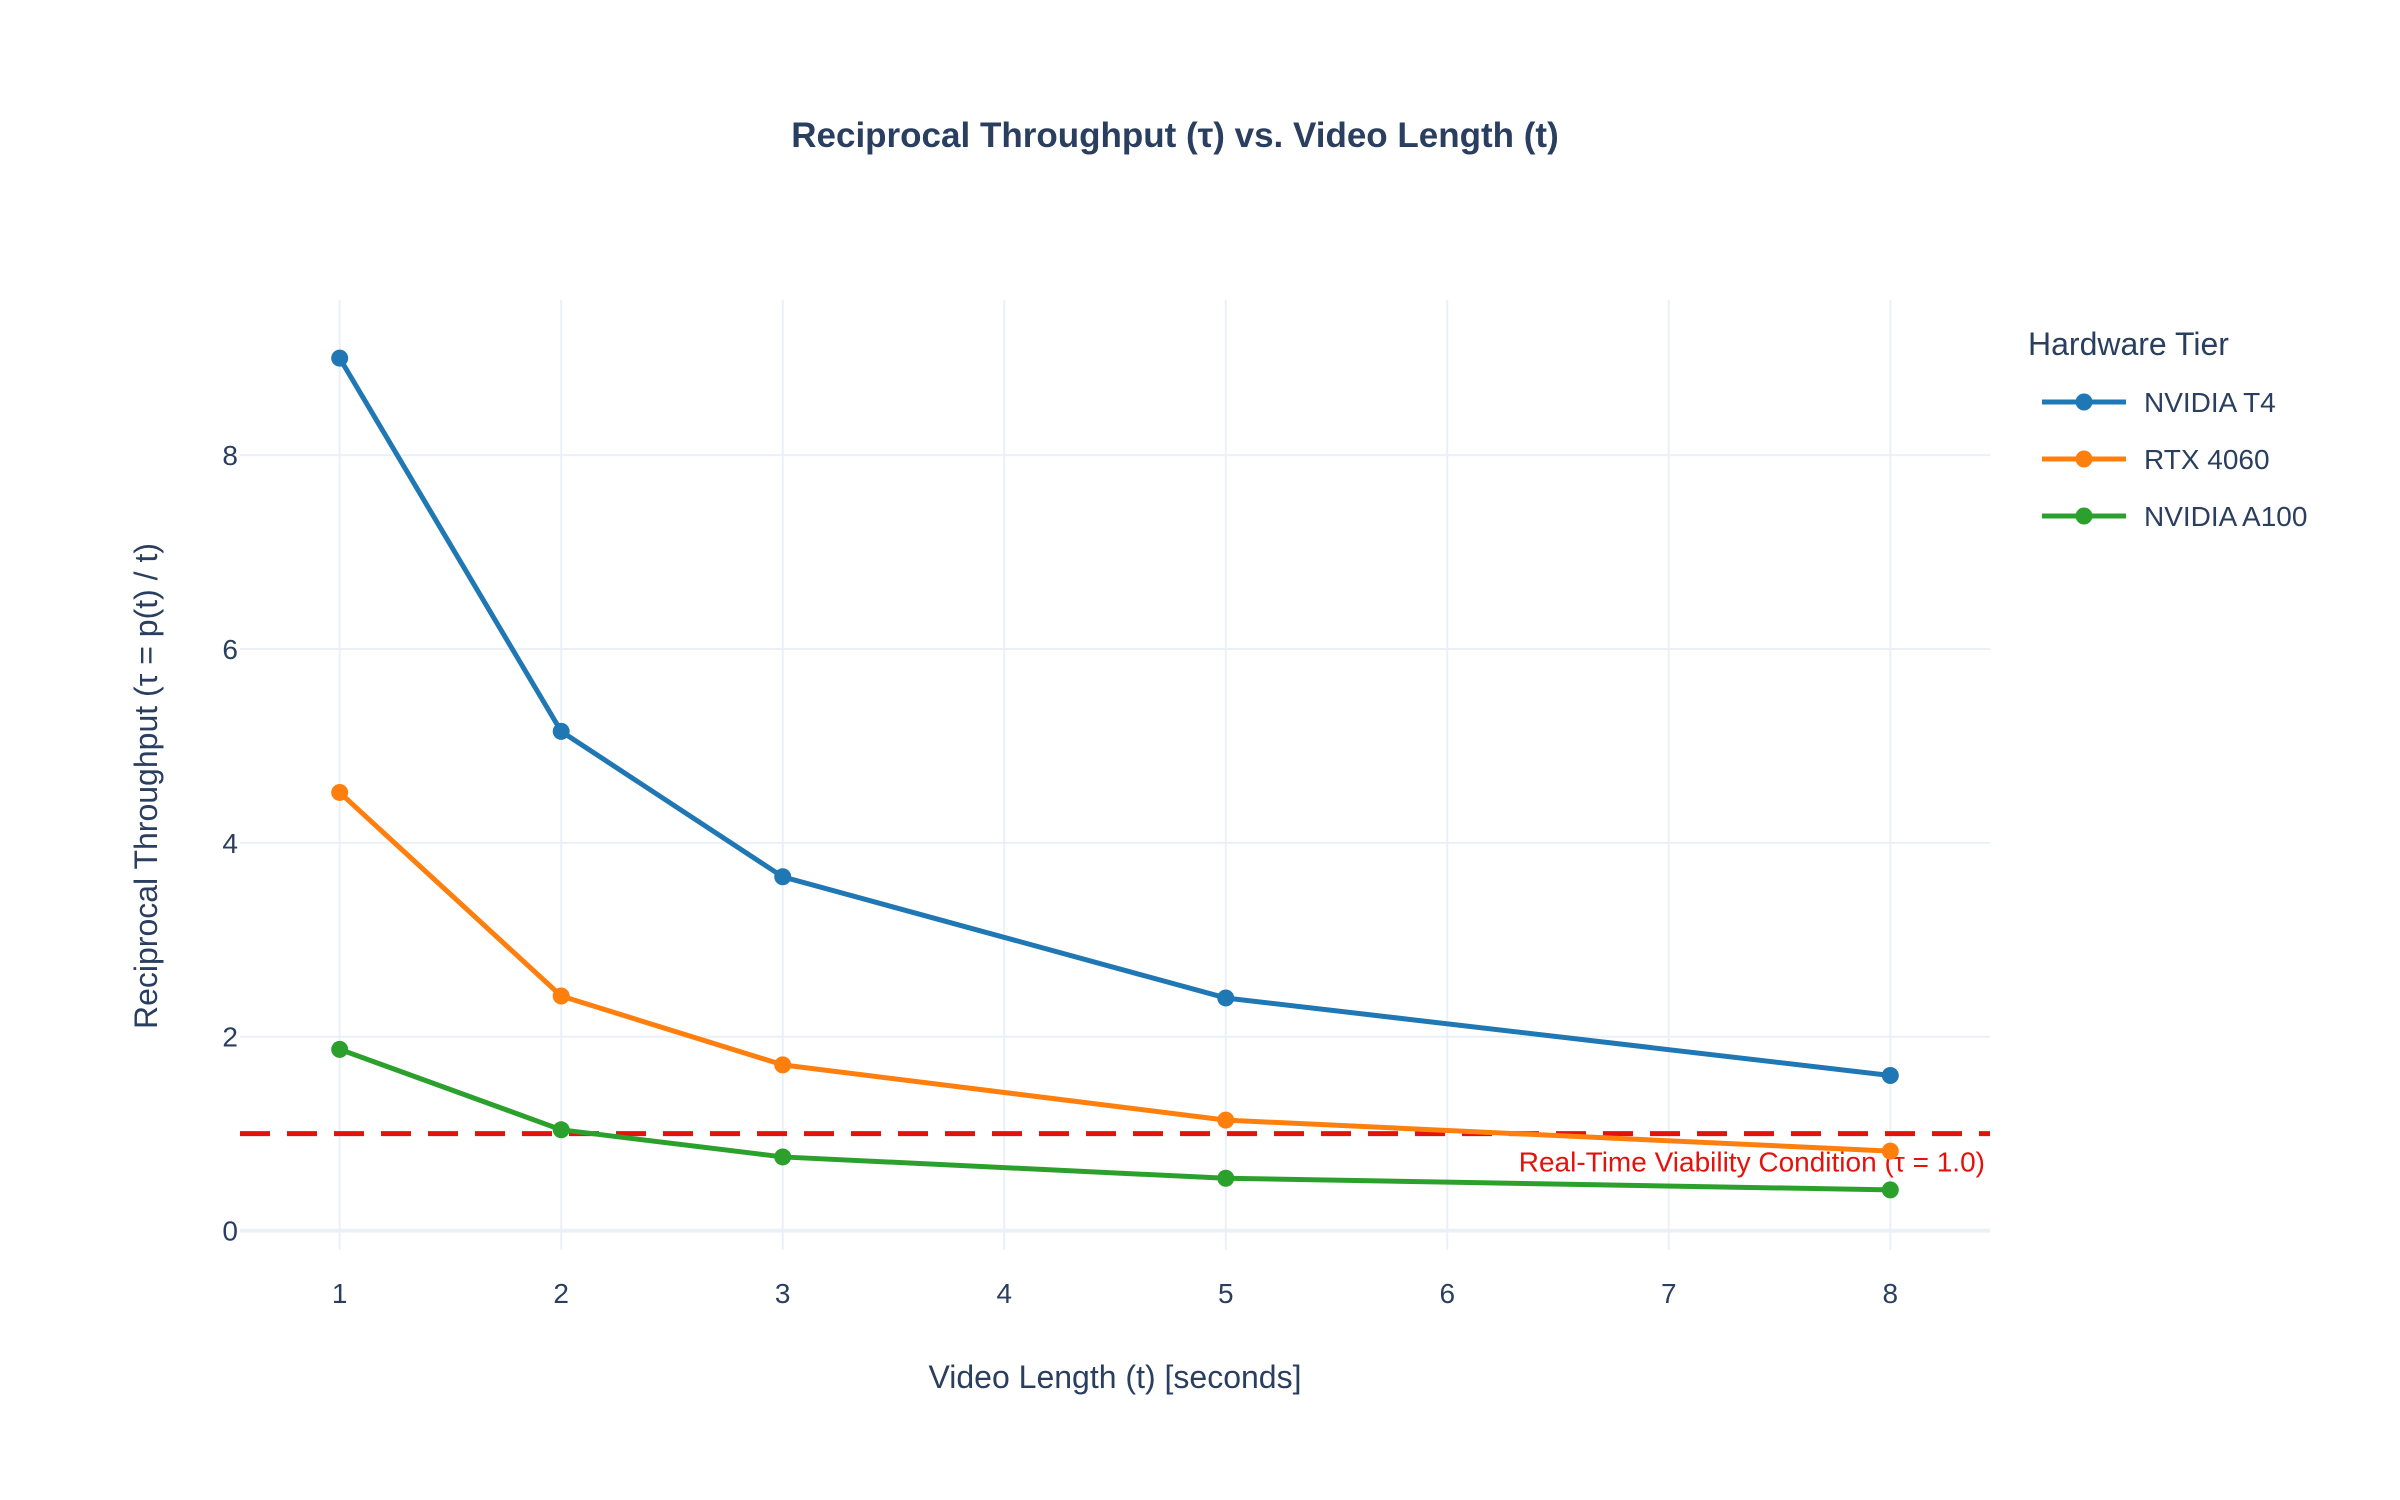 This screenshot has width=2400, height=1500. Describe the element at coordinates (230, 455) in the screenshot. I see `y-tick-label: 8` at that location.